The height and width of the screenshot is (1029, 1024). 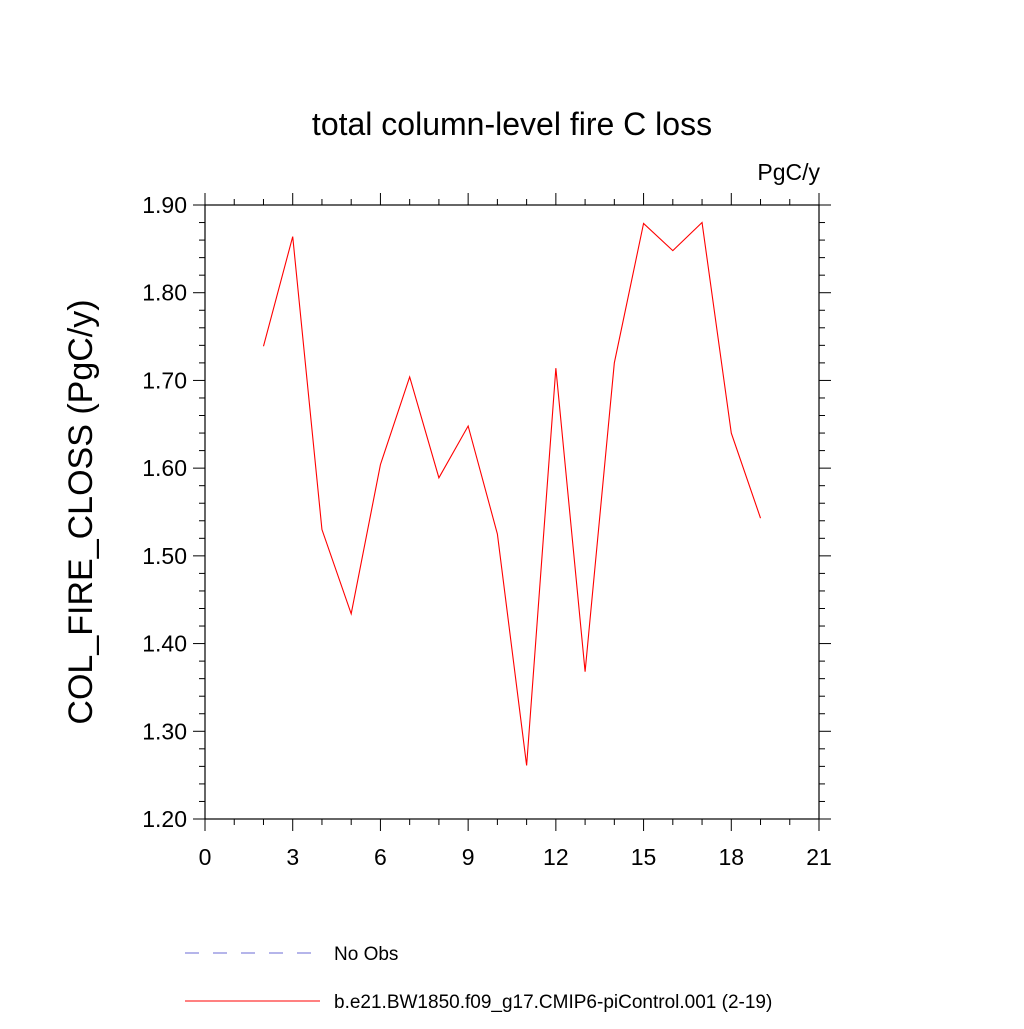 What do you see at coordinates (81, 511) in the screenshot?
I see `y-axis-label: COL_FIRE_CLOSS (PgC/y)` at bounding box center [81, 511].